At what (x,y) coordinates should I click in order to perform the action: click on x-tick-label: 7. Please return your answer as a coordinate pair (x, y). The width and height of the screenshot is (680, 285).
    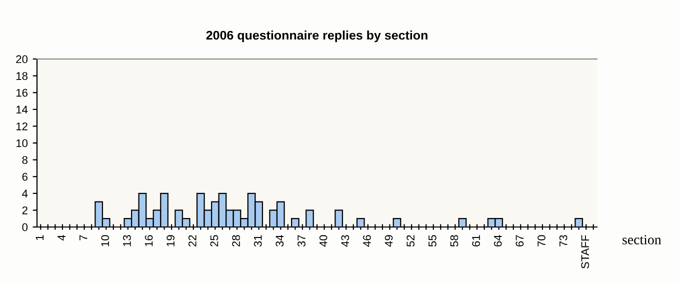
    Looking at the image, I should click on (84, 237).